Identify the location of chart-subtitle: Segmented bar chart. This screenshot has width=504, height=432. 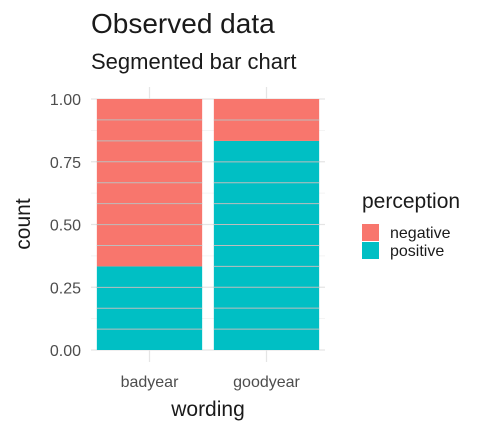
(193, 61).